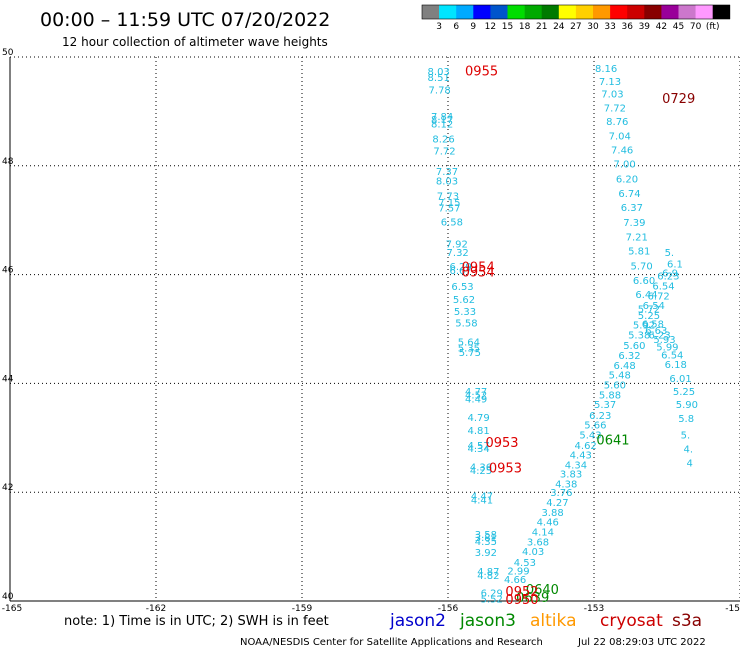 The height and width of the screenshot is (650, 740). Describe the element at coordinates (466, 323) in the screenshot. I see `swh-value-label: 5.58` at that location.